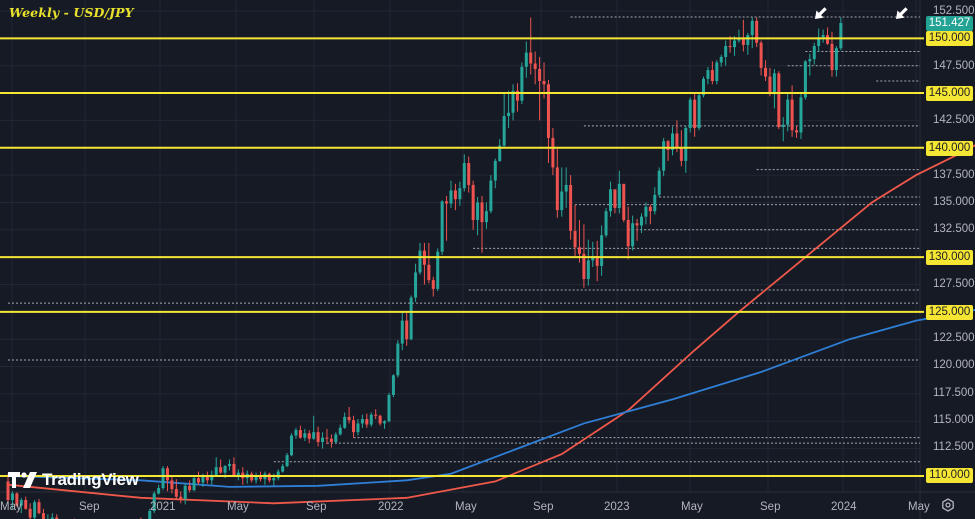 The height and width of the screenshot is (519, 975). Describe the element at coordinates (949, 257) in the screenshot. I see `level-tag-130: 130.000` at that location.